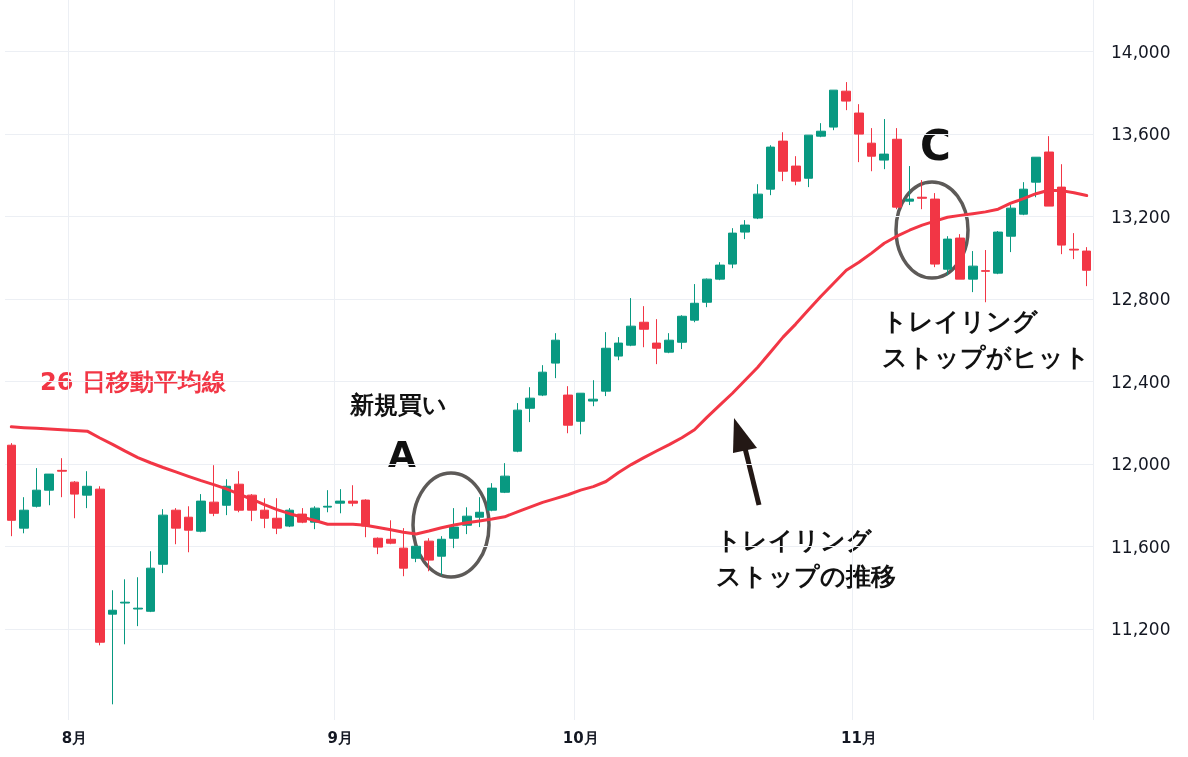  I want to click on y-tick-label: 13,200, so click(1141, 216).